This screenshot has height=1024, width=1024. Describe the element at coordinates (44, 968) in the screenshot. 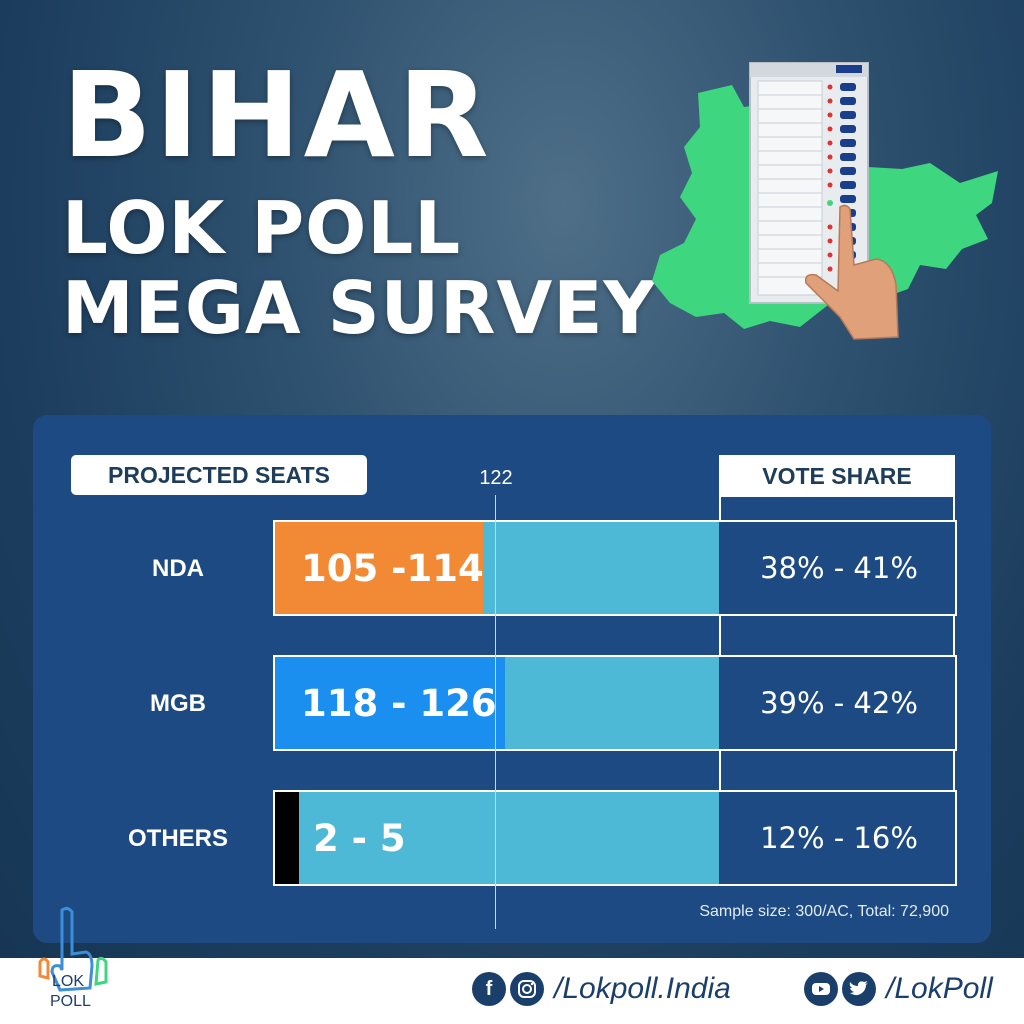

I see `logo-hand-left` at that location.